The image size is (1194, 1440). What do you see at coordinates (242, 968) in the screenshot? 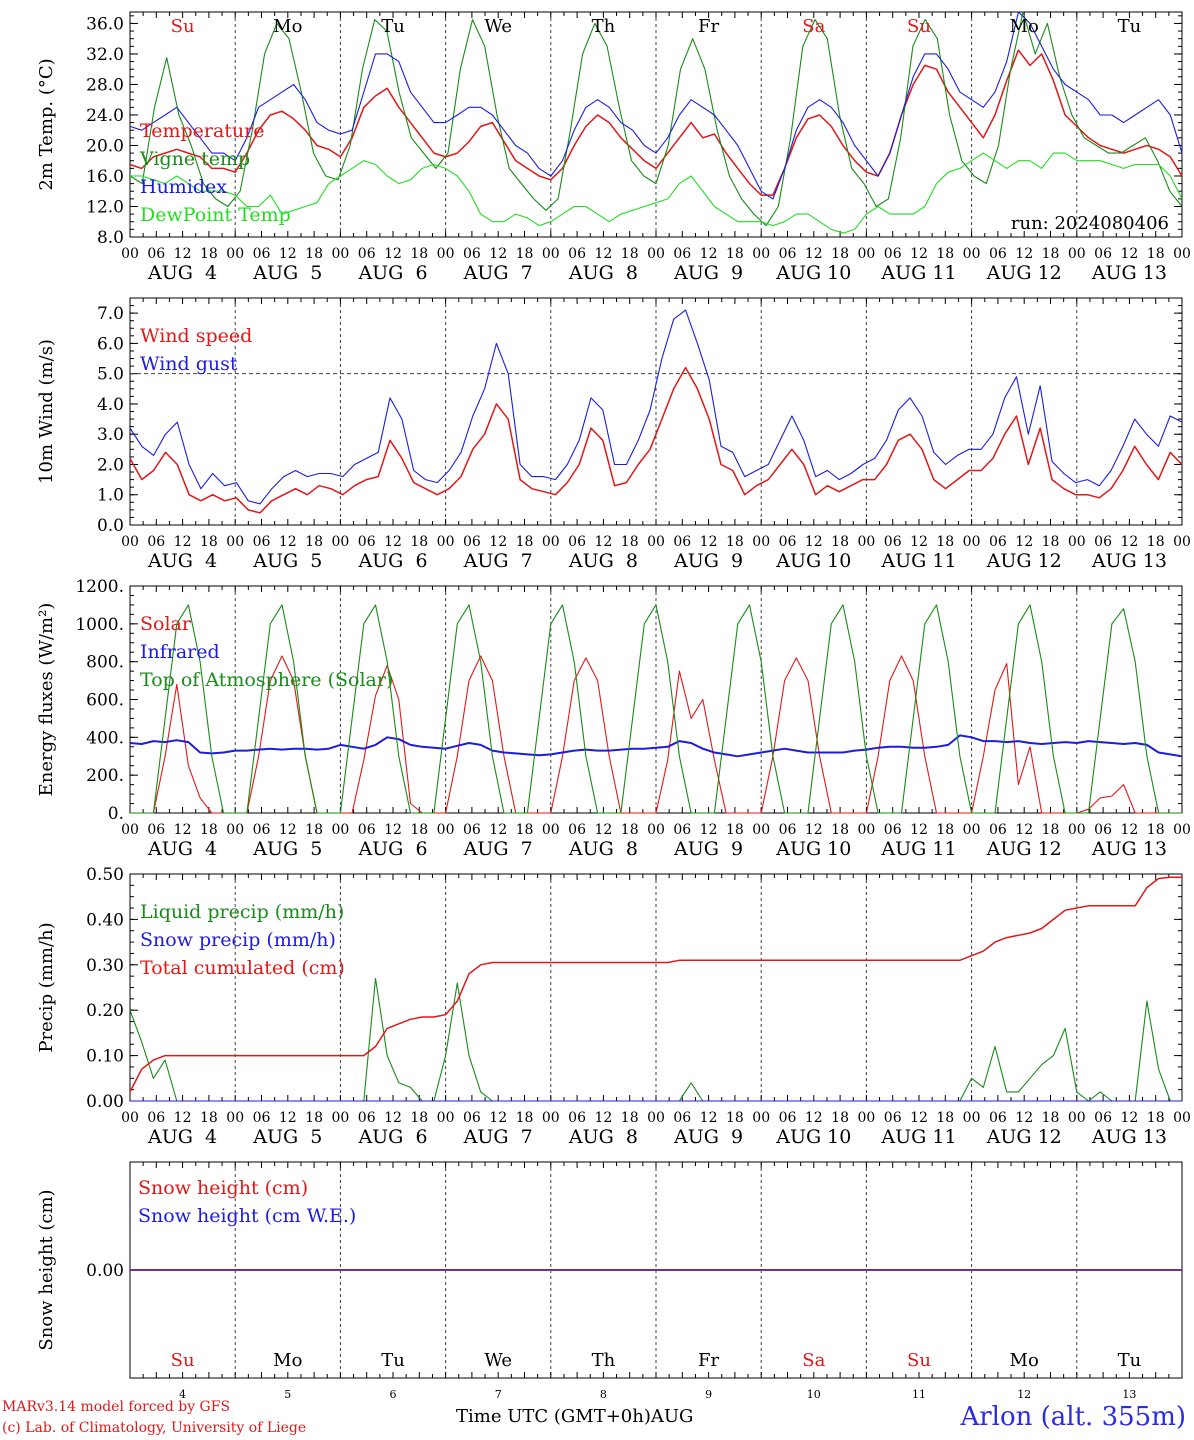
I see `legend-entry: Total cumulated (cm)` at bounding box center [242, 968].